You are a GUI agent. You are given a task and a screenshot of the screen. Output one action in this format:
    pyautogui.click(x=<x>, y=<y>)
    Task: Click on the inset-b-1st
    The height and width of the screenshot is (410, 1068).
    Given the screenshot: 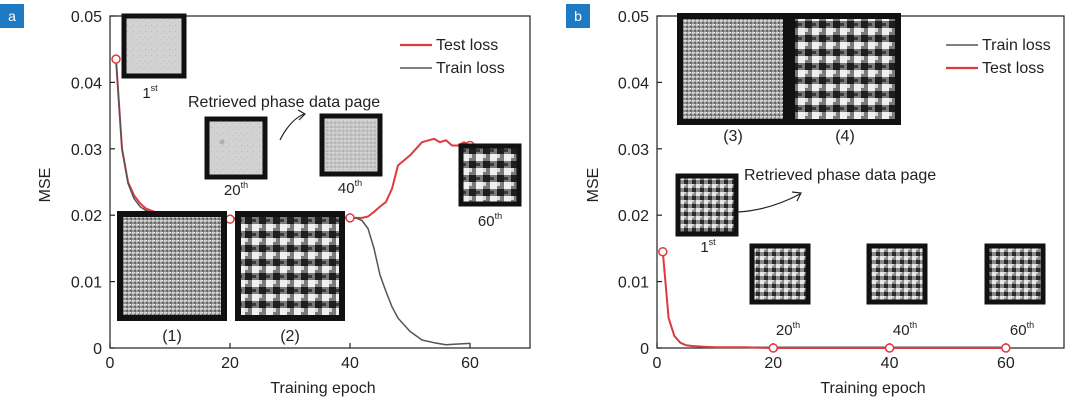 What is the action you would take?
    pyautogui.click(x=707, y=205)
    